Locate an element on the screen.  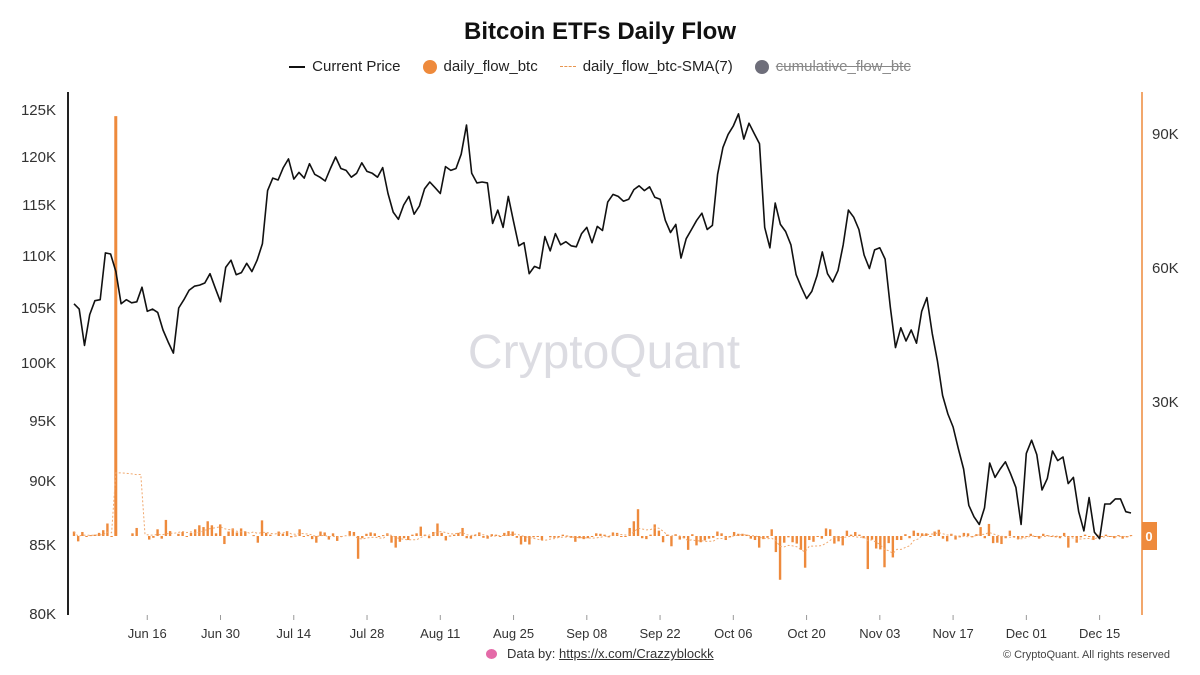
legend-label: Current Price is located at coordinates (356, 66).